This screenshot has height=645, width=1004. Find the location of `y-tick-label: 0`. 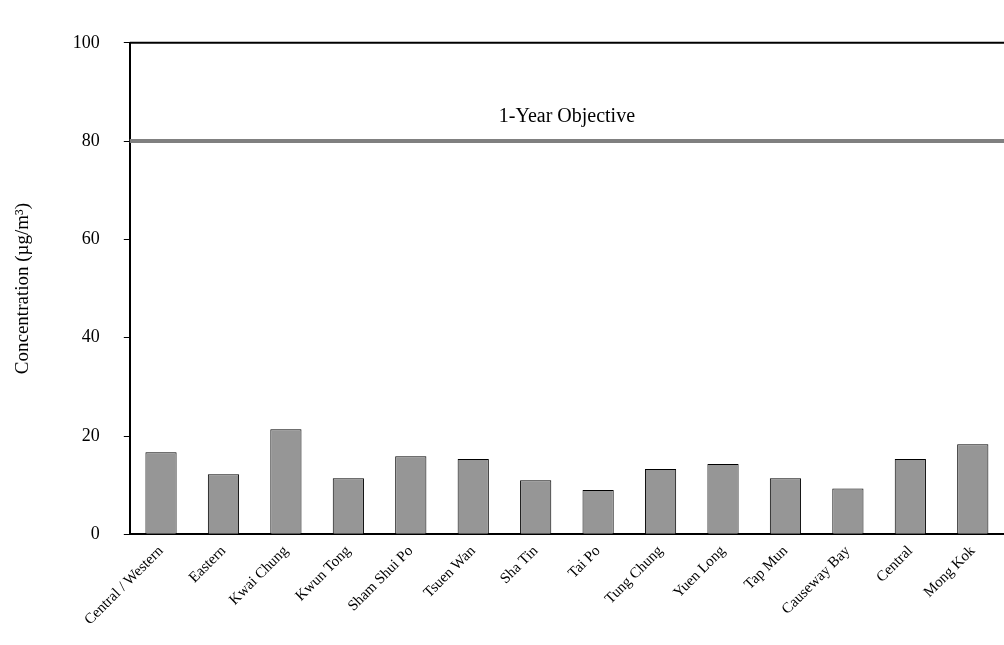

y-tick-label: 0 is located at coordinates (95, 533).